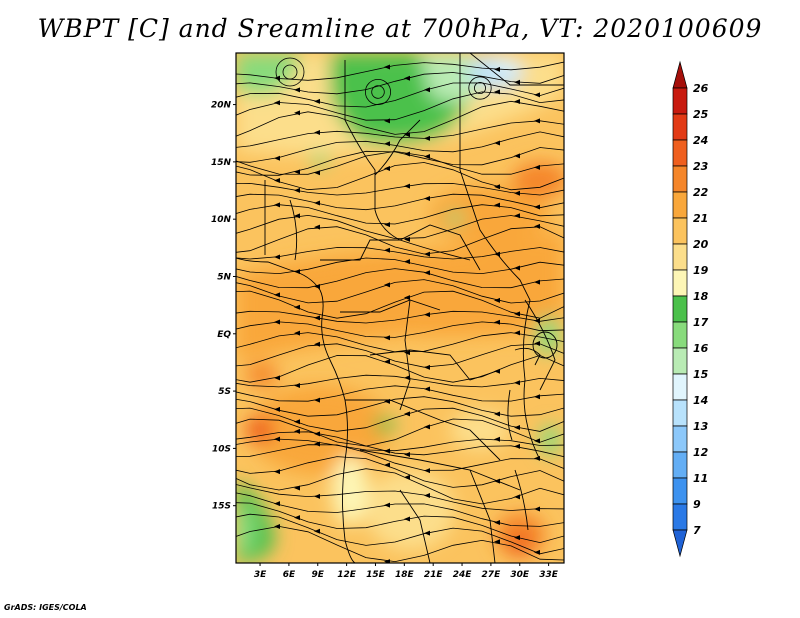  I want to click on legend-label: 11, so click(700, 478).